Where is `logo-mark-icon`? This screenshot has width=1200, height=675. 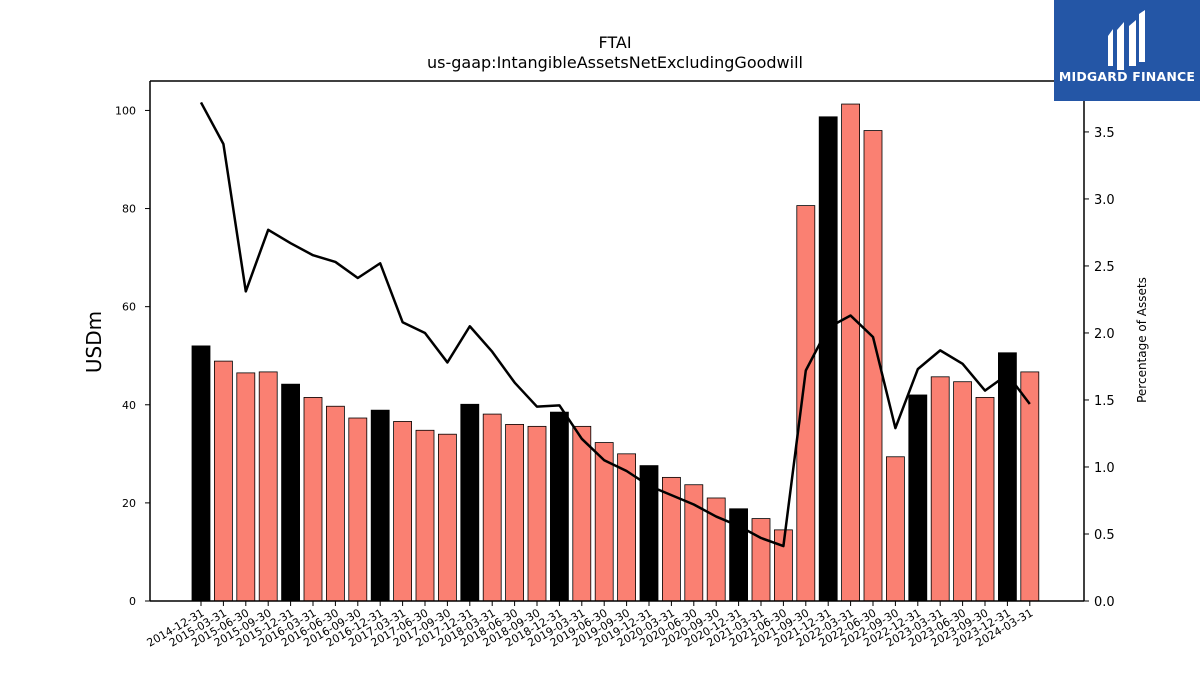
logo-mark-icon is located at coordinates (1126, 40).